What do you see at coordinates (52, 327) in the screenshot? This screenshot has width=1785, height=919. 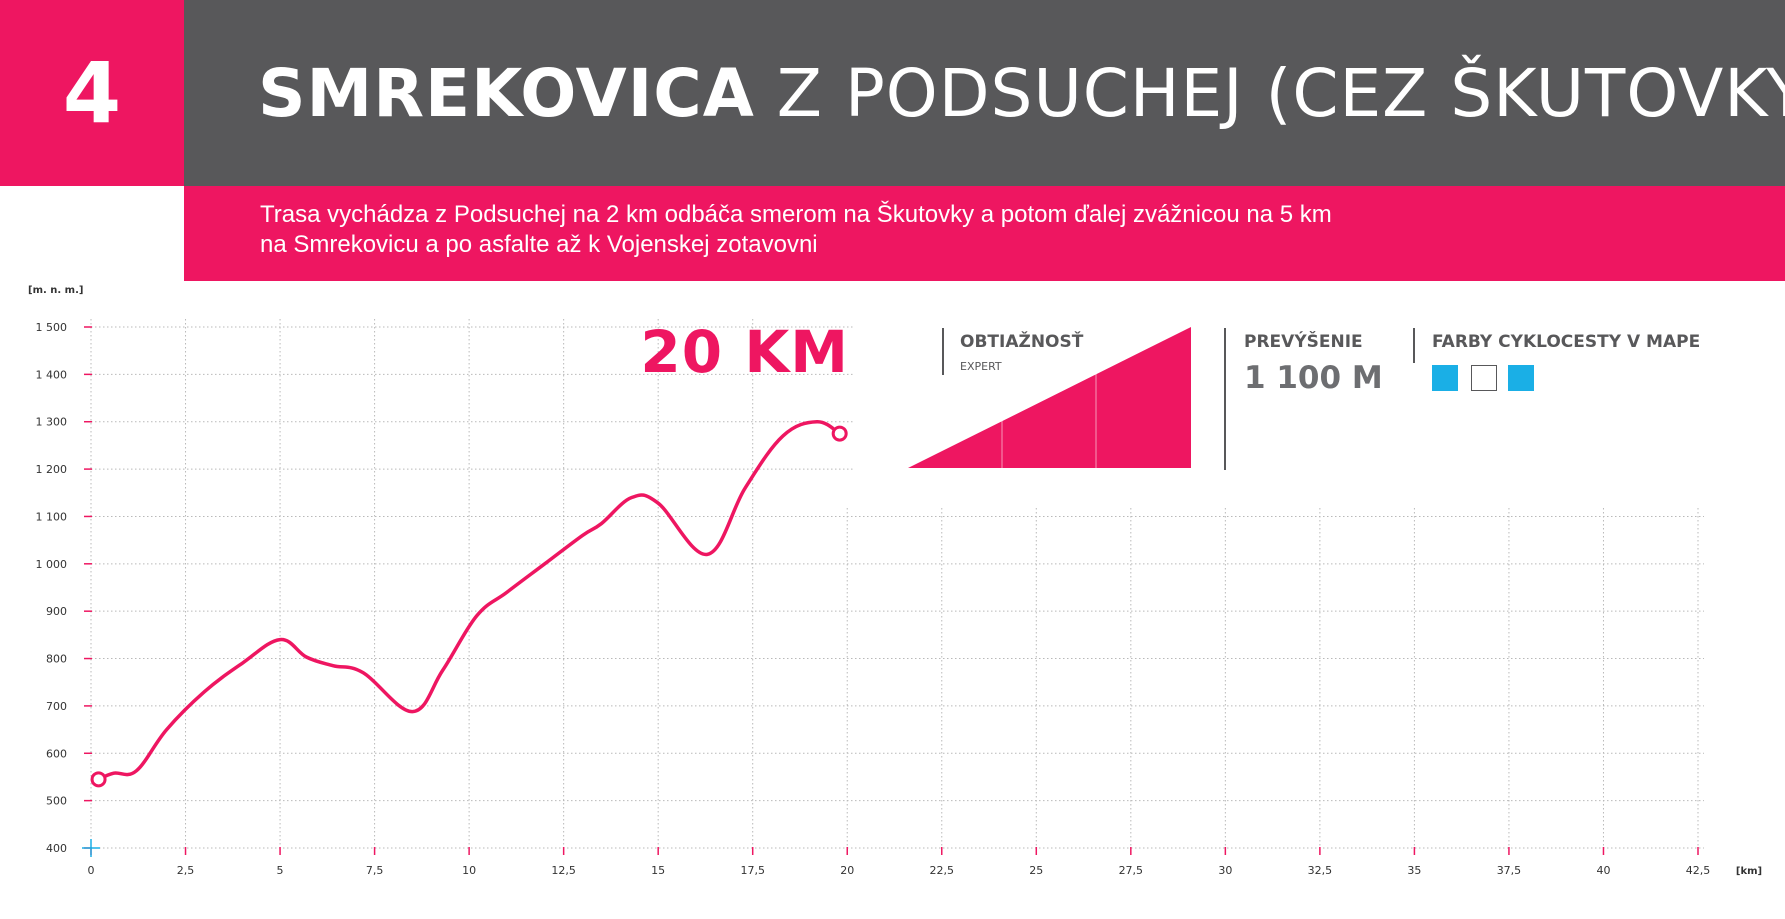 I see `y-tick-label: 1 500` at bounding box center [52, 327].